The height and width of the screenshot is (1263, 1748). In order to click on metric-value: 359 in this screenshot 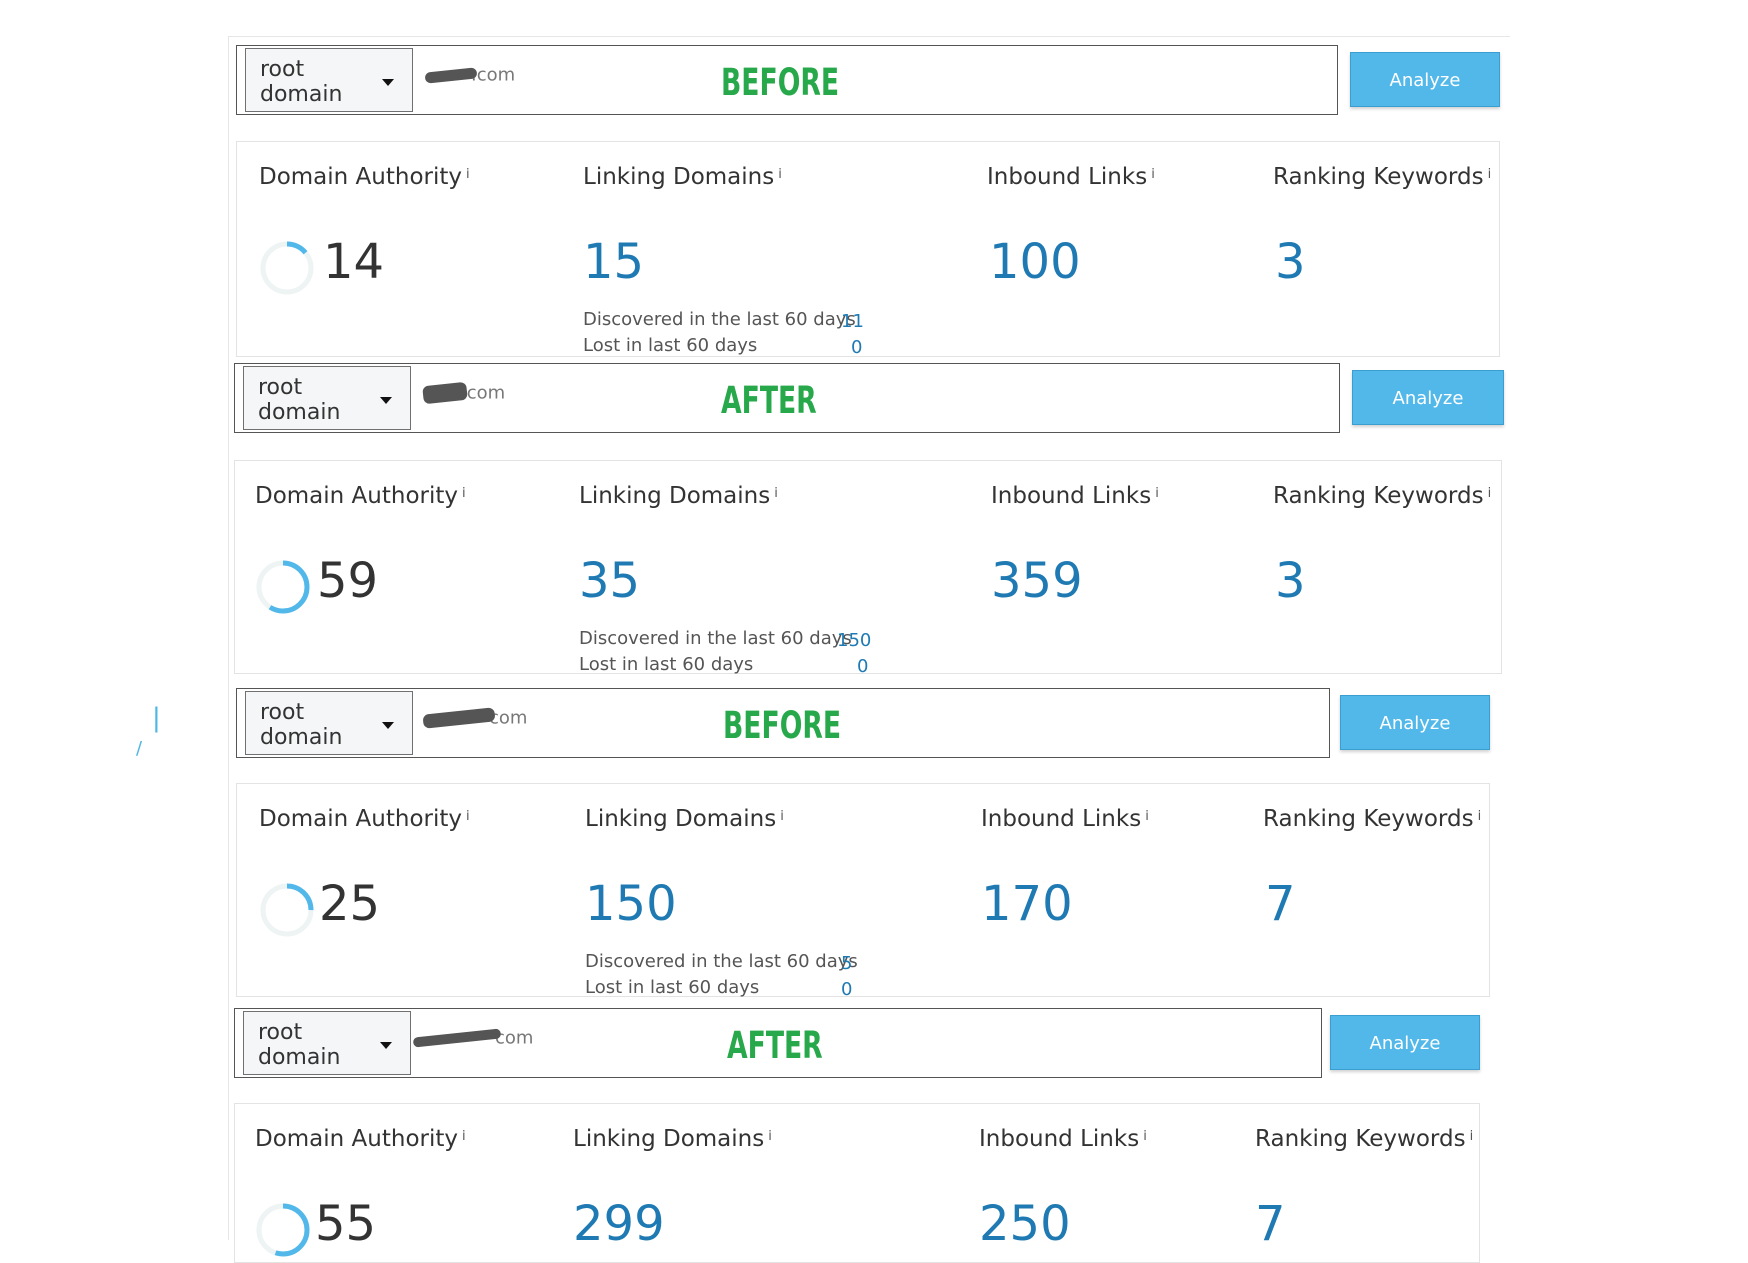, I will do `click(1037, 581)`.